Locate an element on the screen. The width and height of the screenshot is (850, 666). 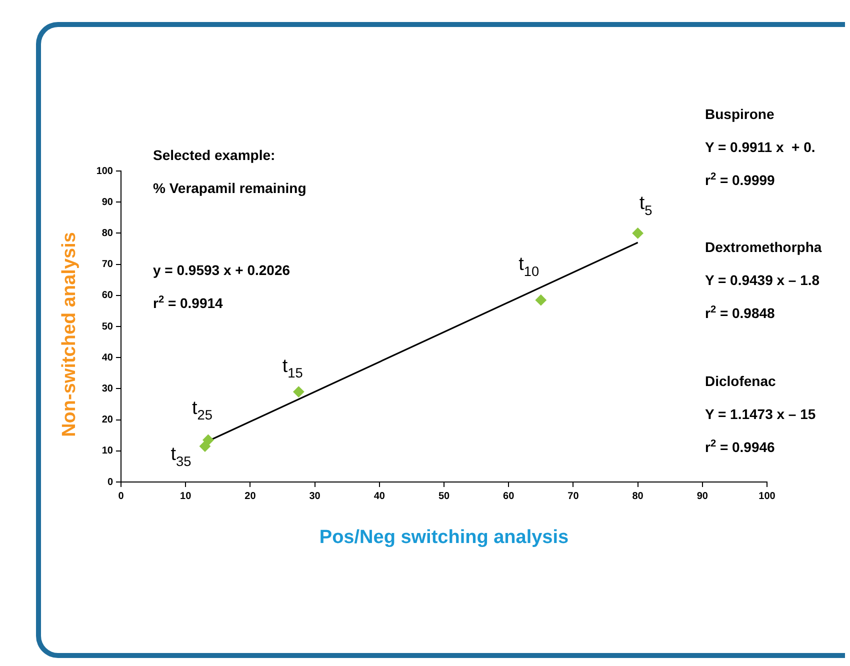
x-tick-label: 20 is located at coordinates (250, 496).